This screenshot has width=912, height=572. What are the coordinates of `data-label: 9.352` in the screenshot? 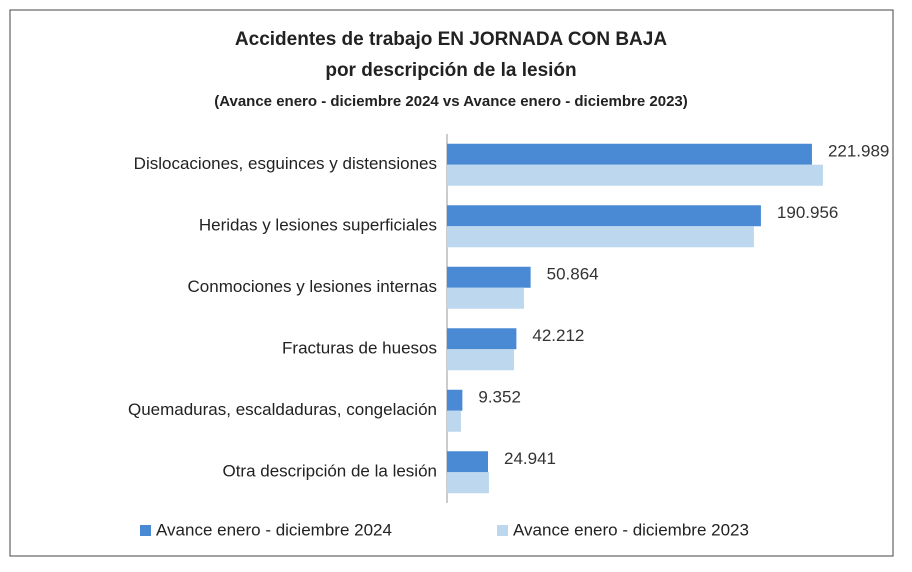 It's located at (499, 397).